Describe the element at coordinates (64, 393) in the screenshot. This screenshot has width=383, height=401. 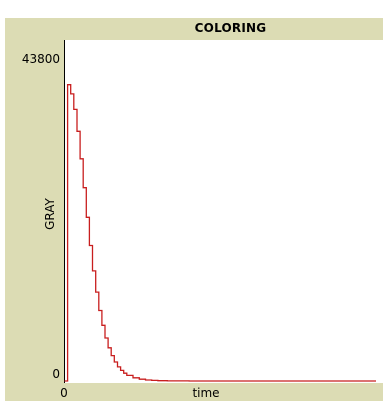
I see `x-tick-label-min: 0` at that location.